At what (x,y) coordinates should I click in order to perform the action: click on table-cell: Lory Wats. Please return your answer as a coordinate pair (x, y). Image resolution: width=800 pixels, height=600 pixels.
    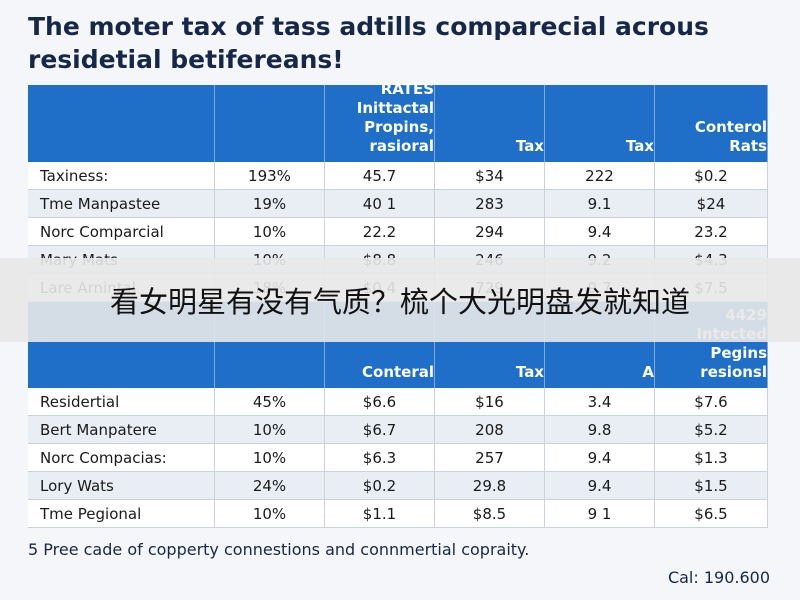
    Looking at the image, I should click on (121, 486).